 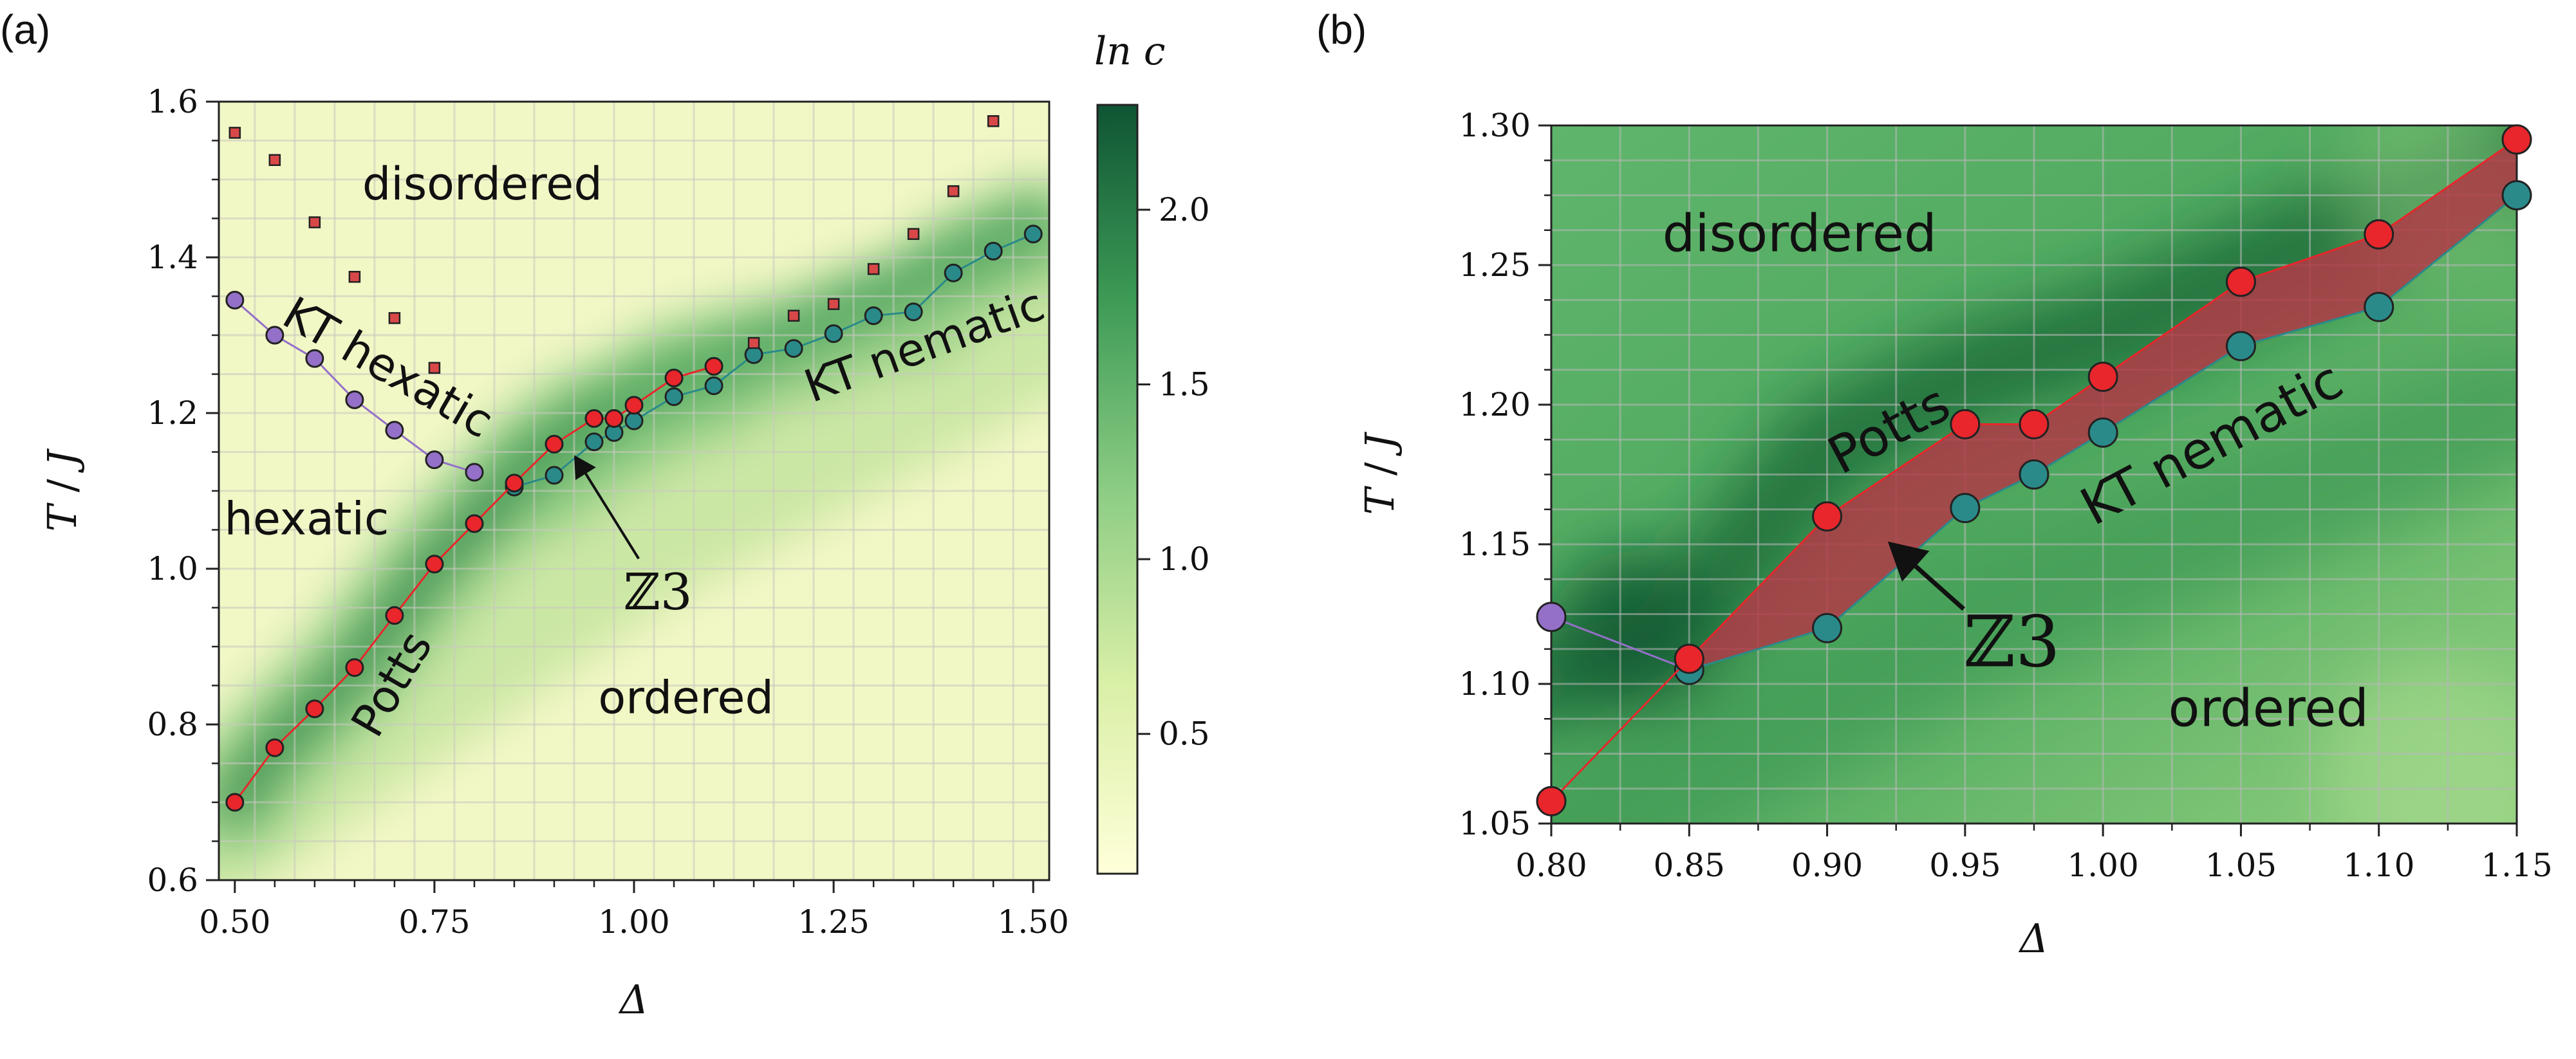 What do you see at coordinates (1173, 472) in the screenshot?
I see `colorbar-ticks: 0.5 1.0 1.5 2.0` at bounding box center [1173, 472].